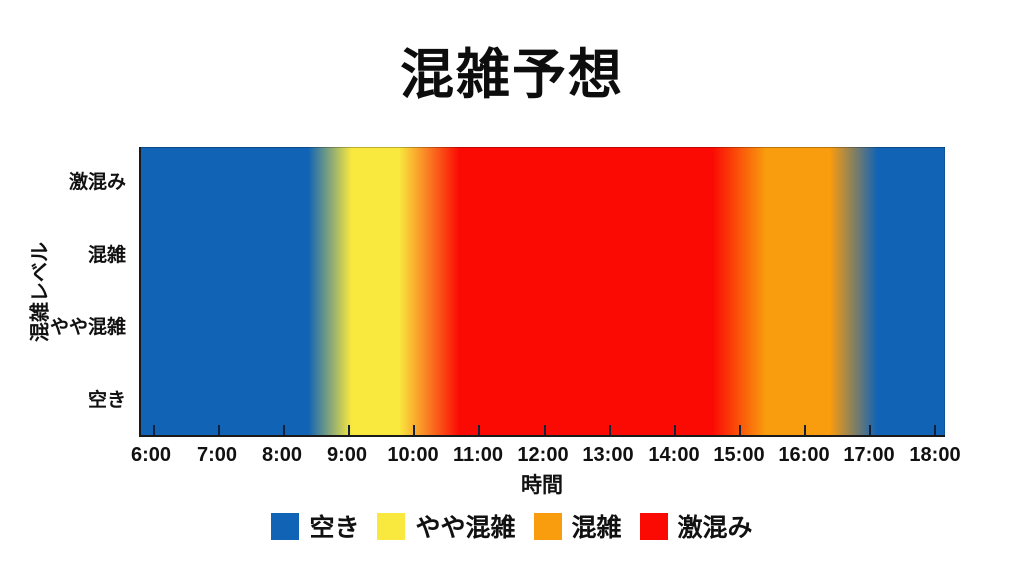 This screenshot has width=1024, height=572. What do you see at coordinates (547, 526) in the screenshot?
I see `legend-swatch-orange` at bounding box center [547, 526].